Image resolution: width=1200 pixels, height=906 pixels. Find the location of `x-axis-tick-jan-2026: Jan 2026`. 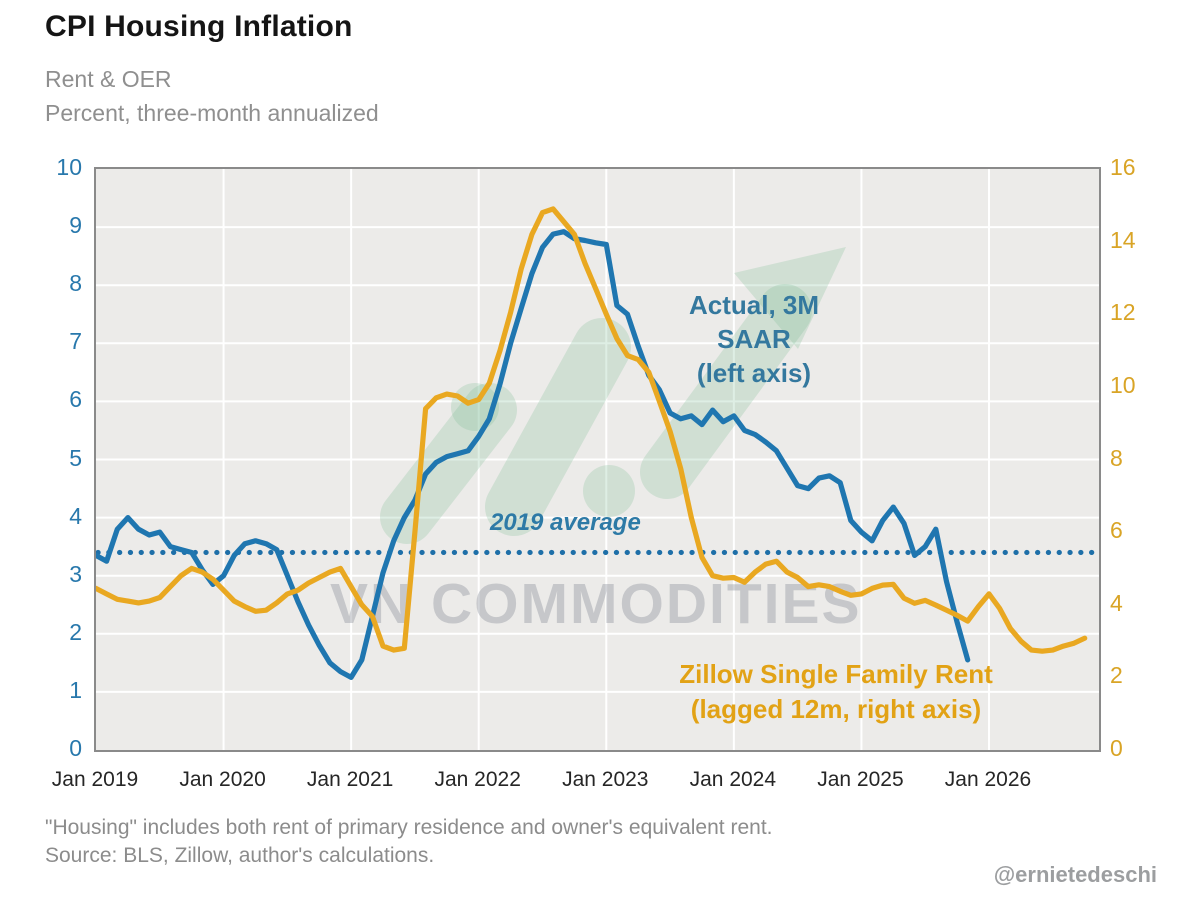

x-axis-tick-jan-2026: Jan 2026 is located at coordinates (988, 779).